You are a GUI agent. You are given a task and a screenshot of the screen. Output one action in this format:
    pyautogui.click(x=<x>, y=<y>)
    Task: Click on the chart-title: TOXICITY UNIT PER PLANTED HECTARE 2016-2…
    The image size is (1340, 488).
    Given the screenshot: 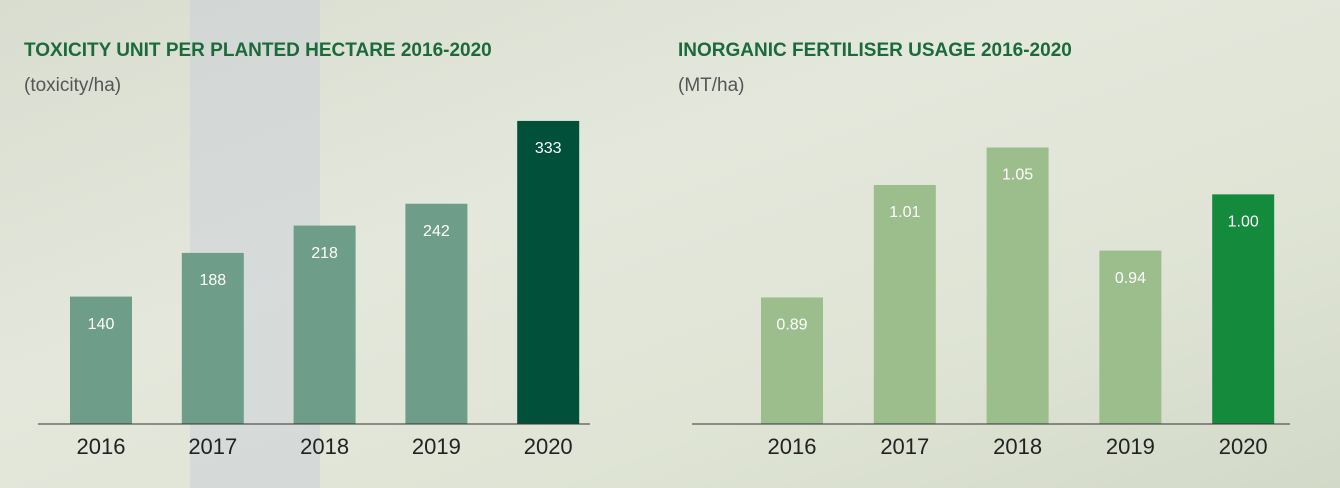 What is the action you would take?
    pyautogui.click(x=258, y=50)
    